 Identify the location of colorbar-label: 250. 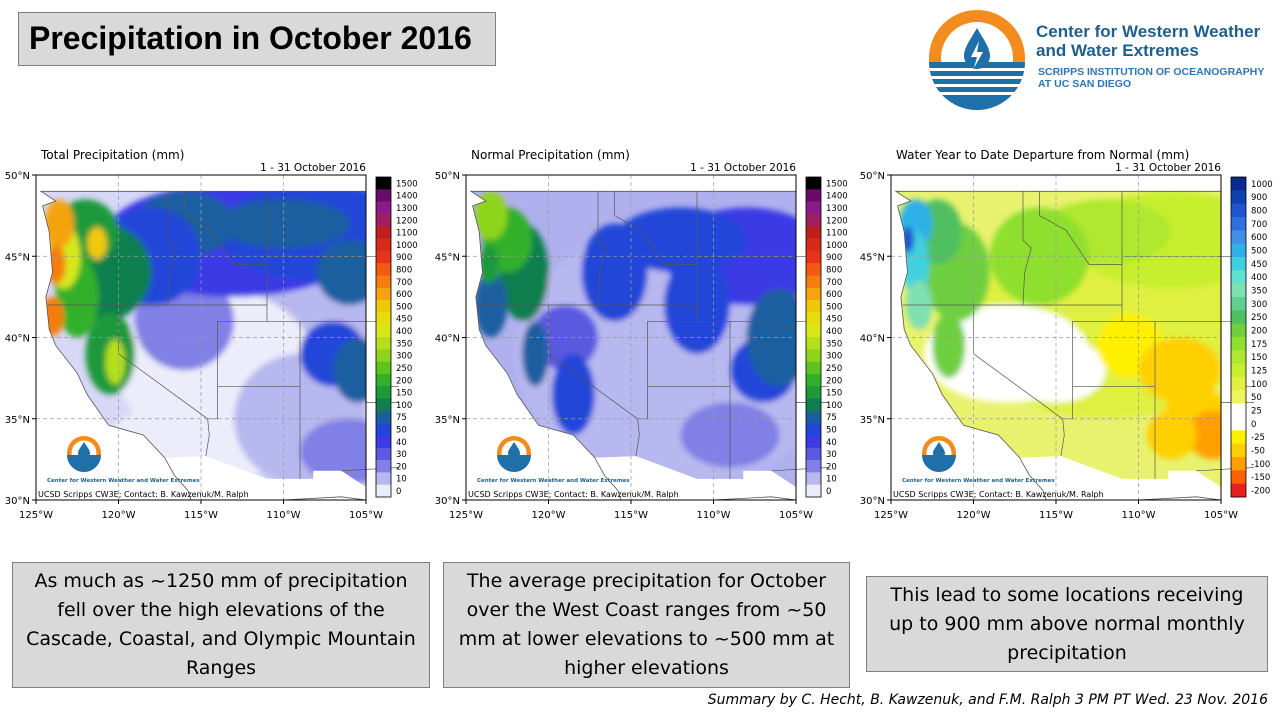
(834, 369).